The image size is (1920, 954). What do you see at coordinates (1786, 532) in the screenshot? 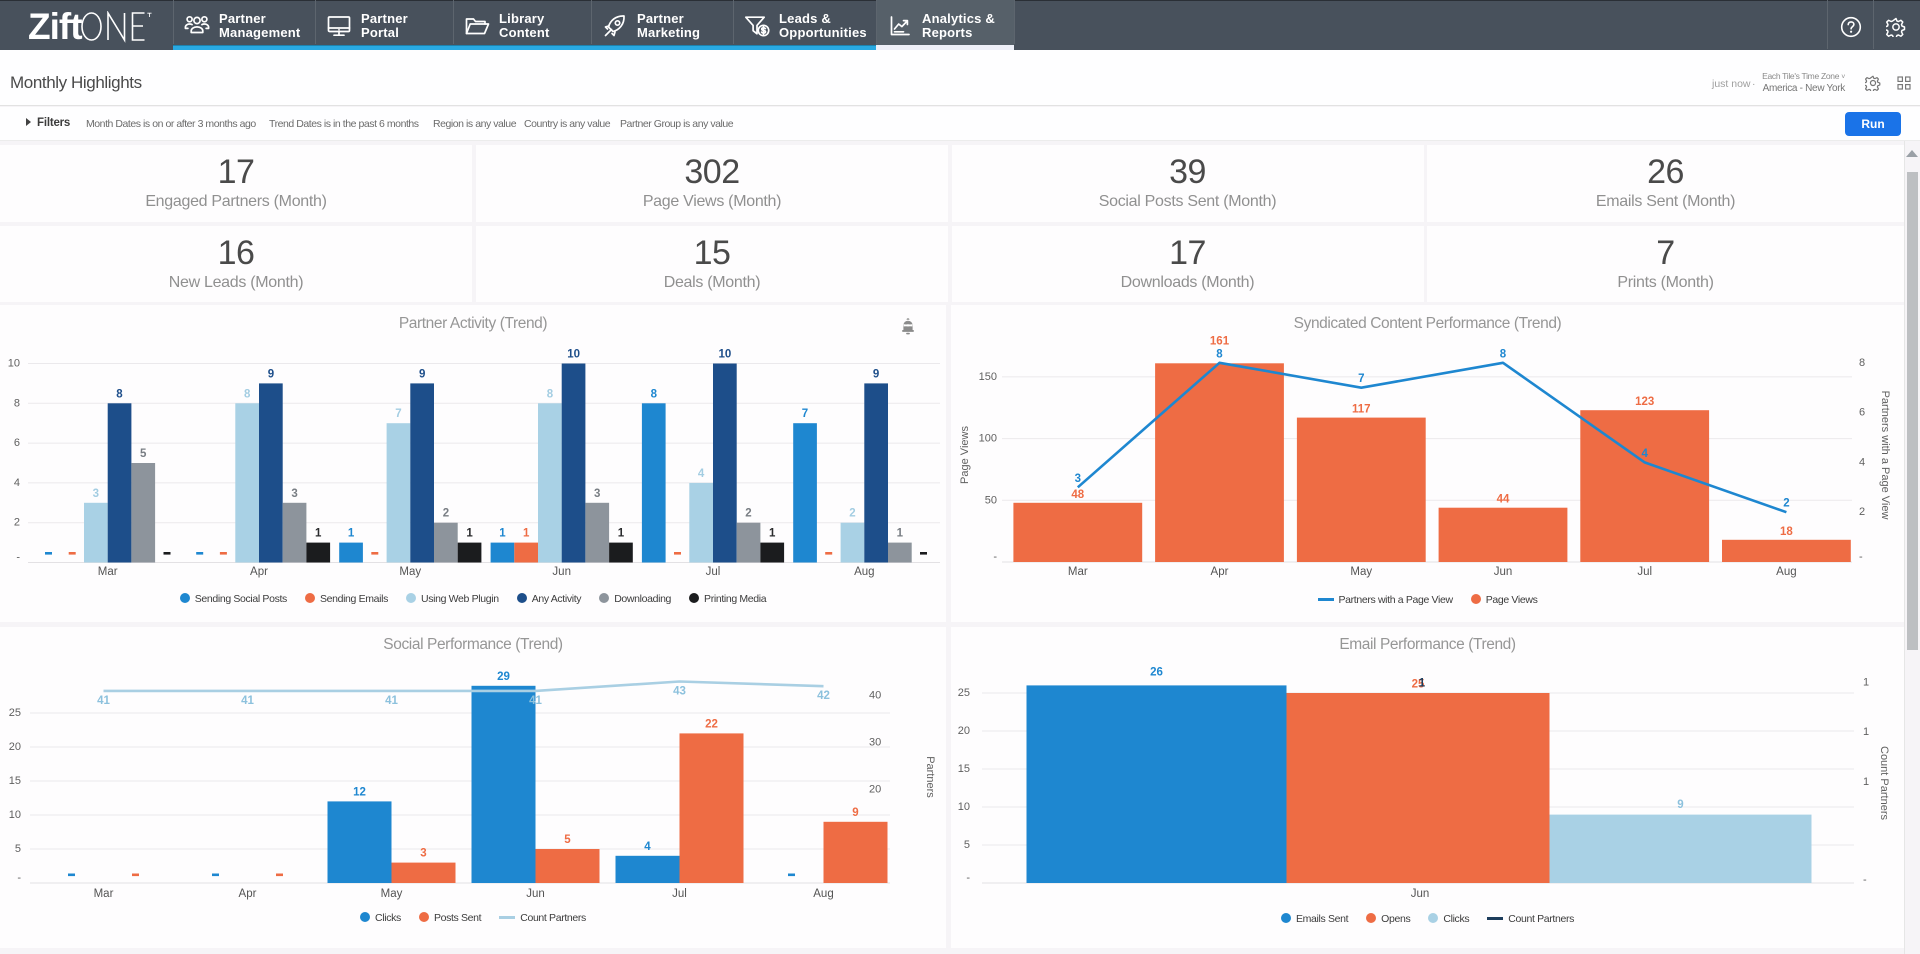
I see `svg-text: 18` at bounding box center [1786, 532].